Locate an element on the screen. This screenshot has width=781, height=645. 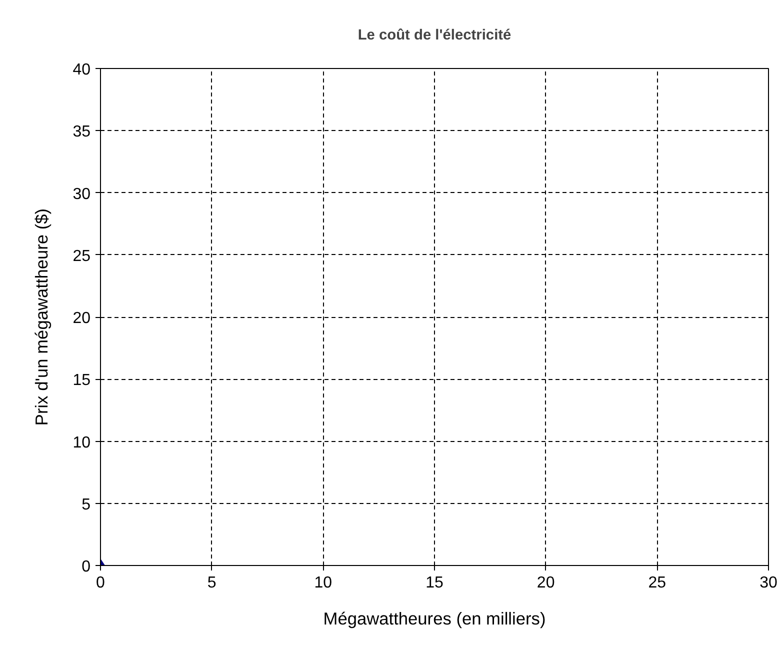
chart-title: Le coût de l'électricité is located at coordinates (435, 36).